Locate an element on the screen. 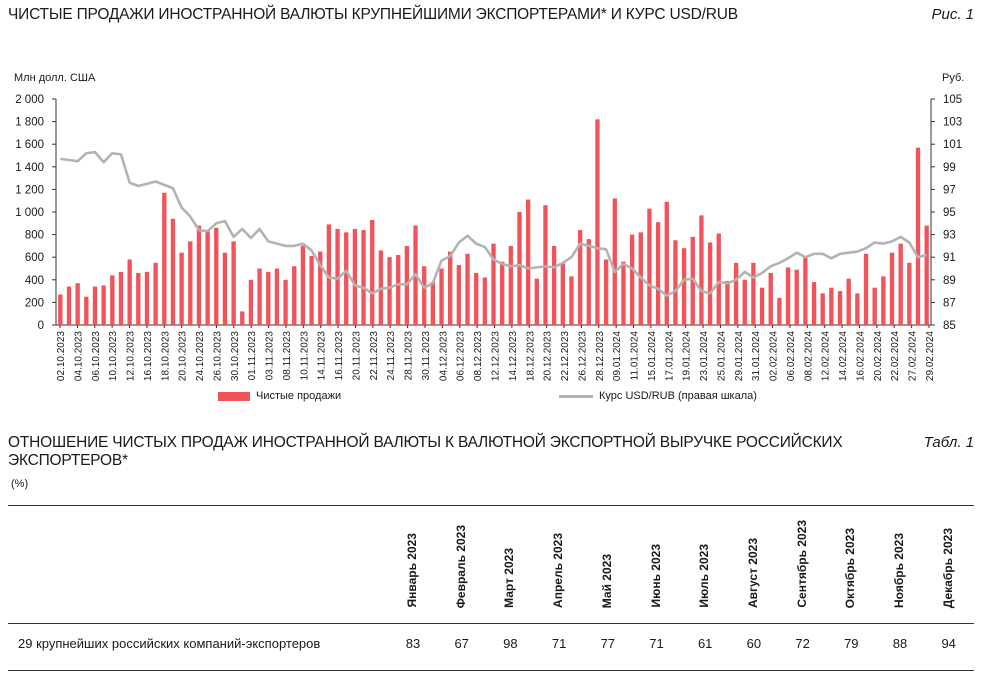 This screenshot has width=989, height=677. x-tick-label: 14.02.2024 is located at coordinates (843, 356).